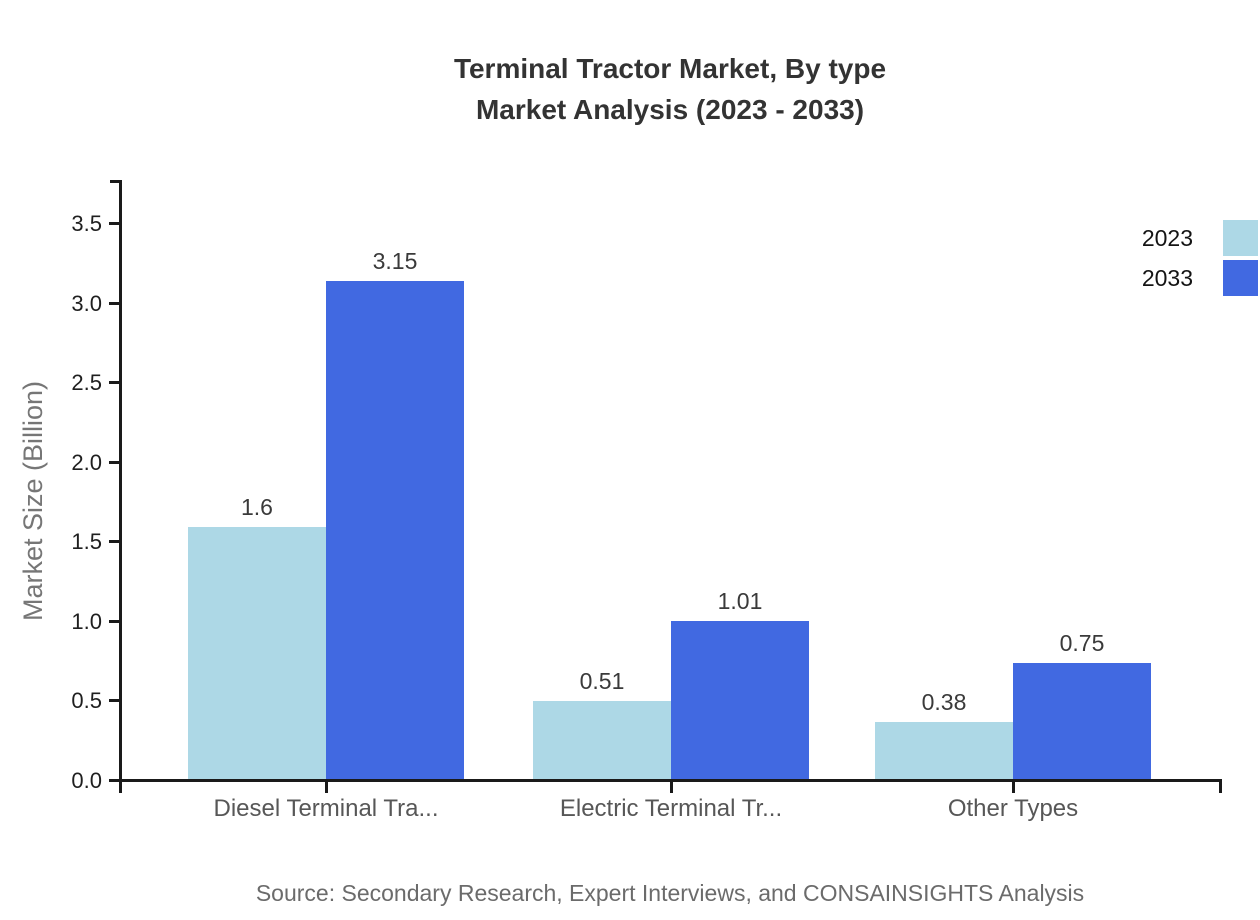 Image resolution: width=1260 pixels, height=920 pixels. I want to click on chart-title-line1: Terminal Tractor Market, By type, so click(670, 68).